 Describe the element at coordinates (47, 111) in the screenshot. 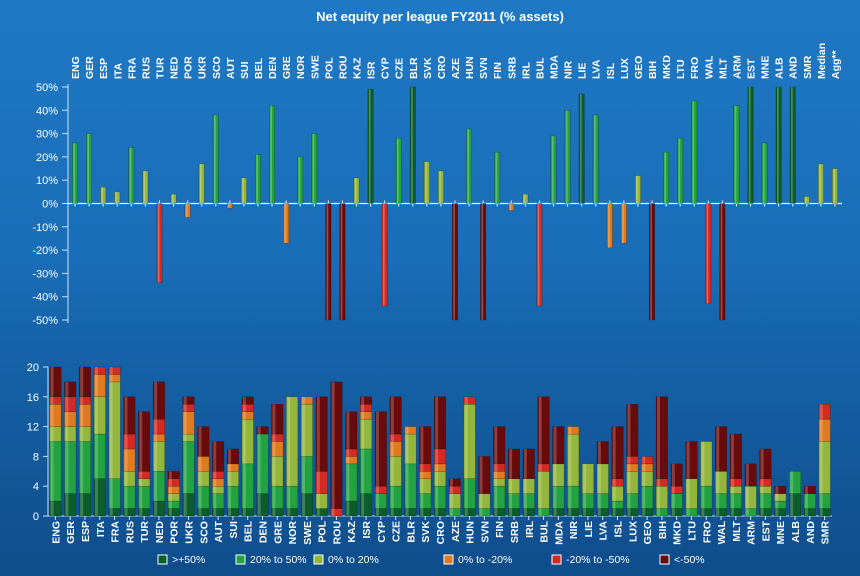

I see `y-tick-label: 40%` at that location.